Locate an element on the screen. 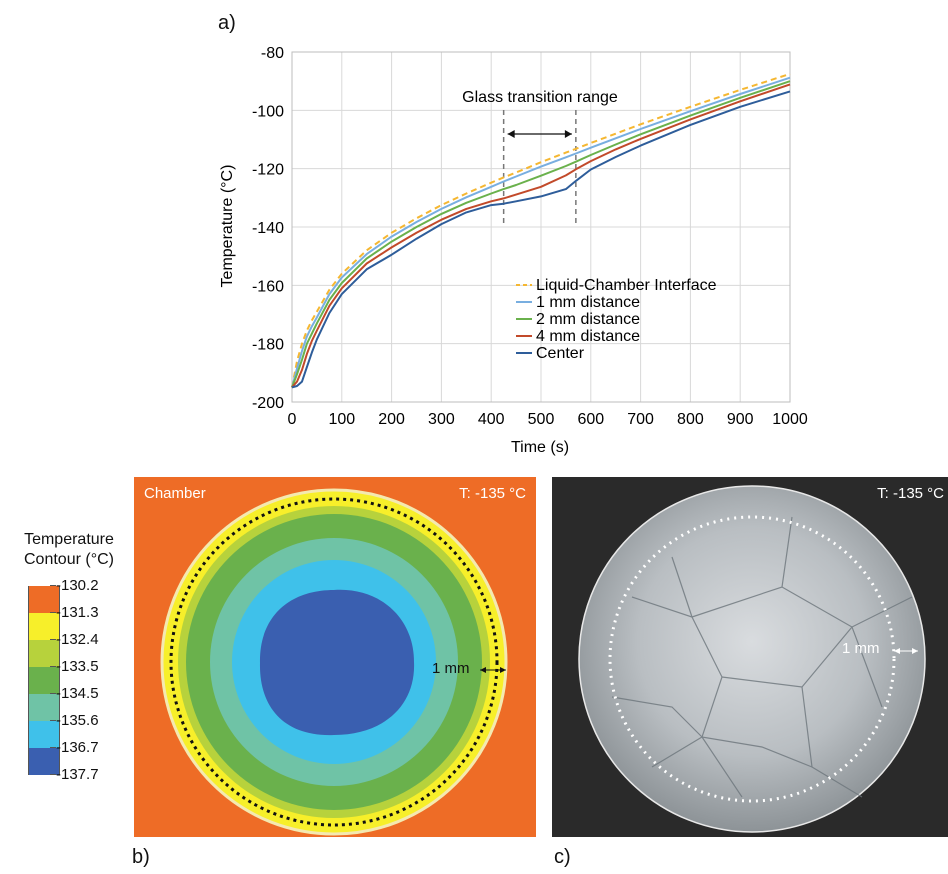 The height and width of the screenshot is (874, 948). colormap-tick-label: -132.4 is located at coordinates (74, 639).